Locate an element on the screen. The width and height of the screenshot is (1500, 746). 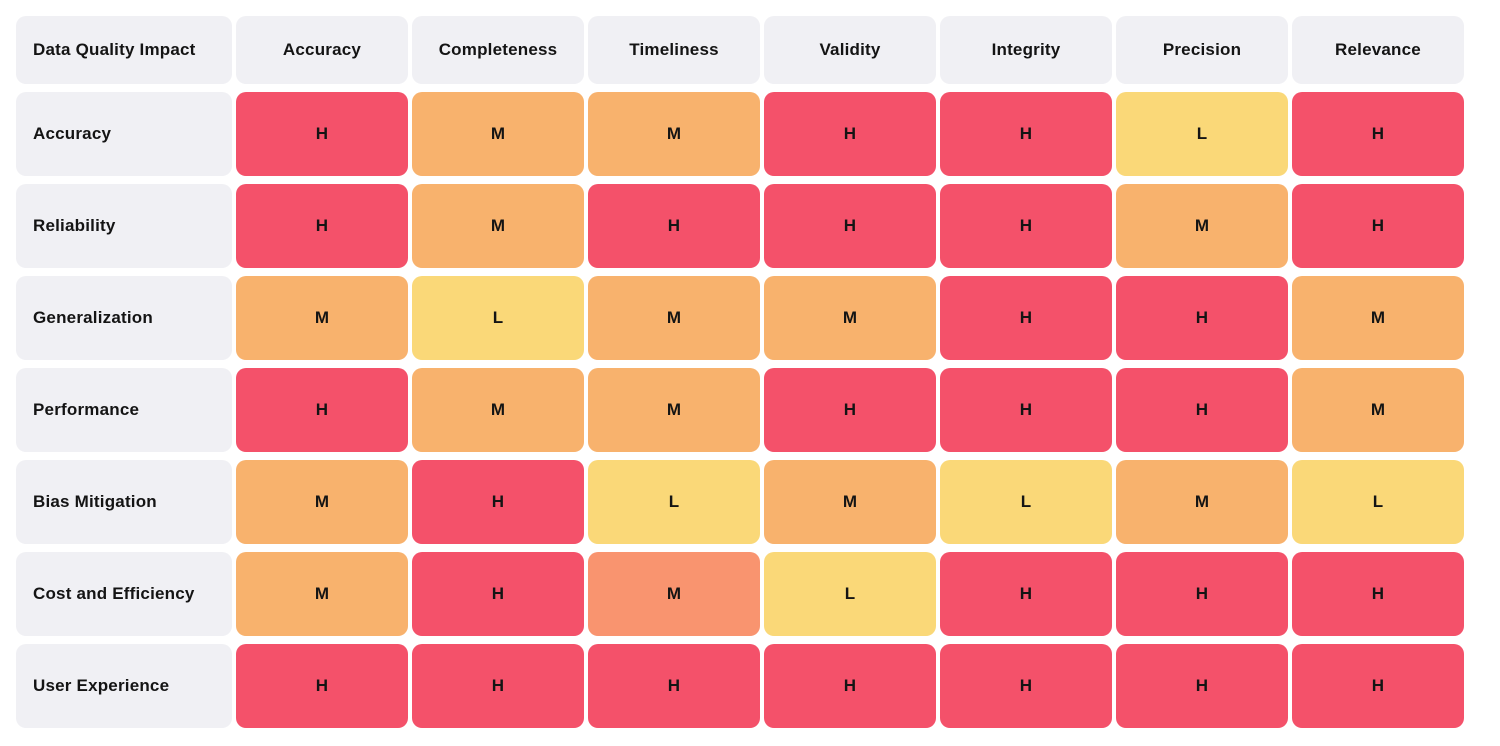
row-label-cost-and-efficiency: Cost and Efficiency is located at coordinates (124, 594).